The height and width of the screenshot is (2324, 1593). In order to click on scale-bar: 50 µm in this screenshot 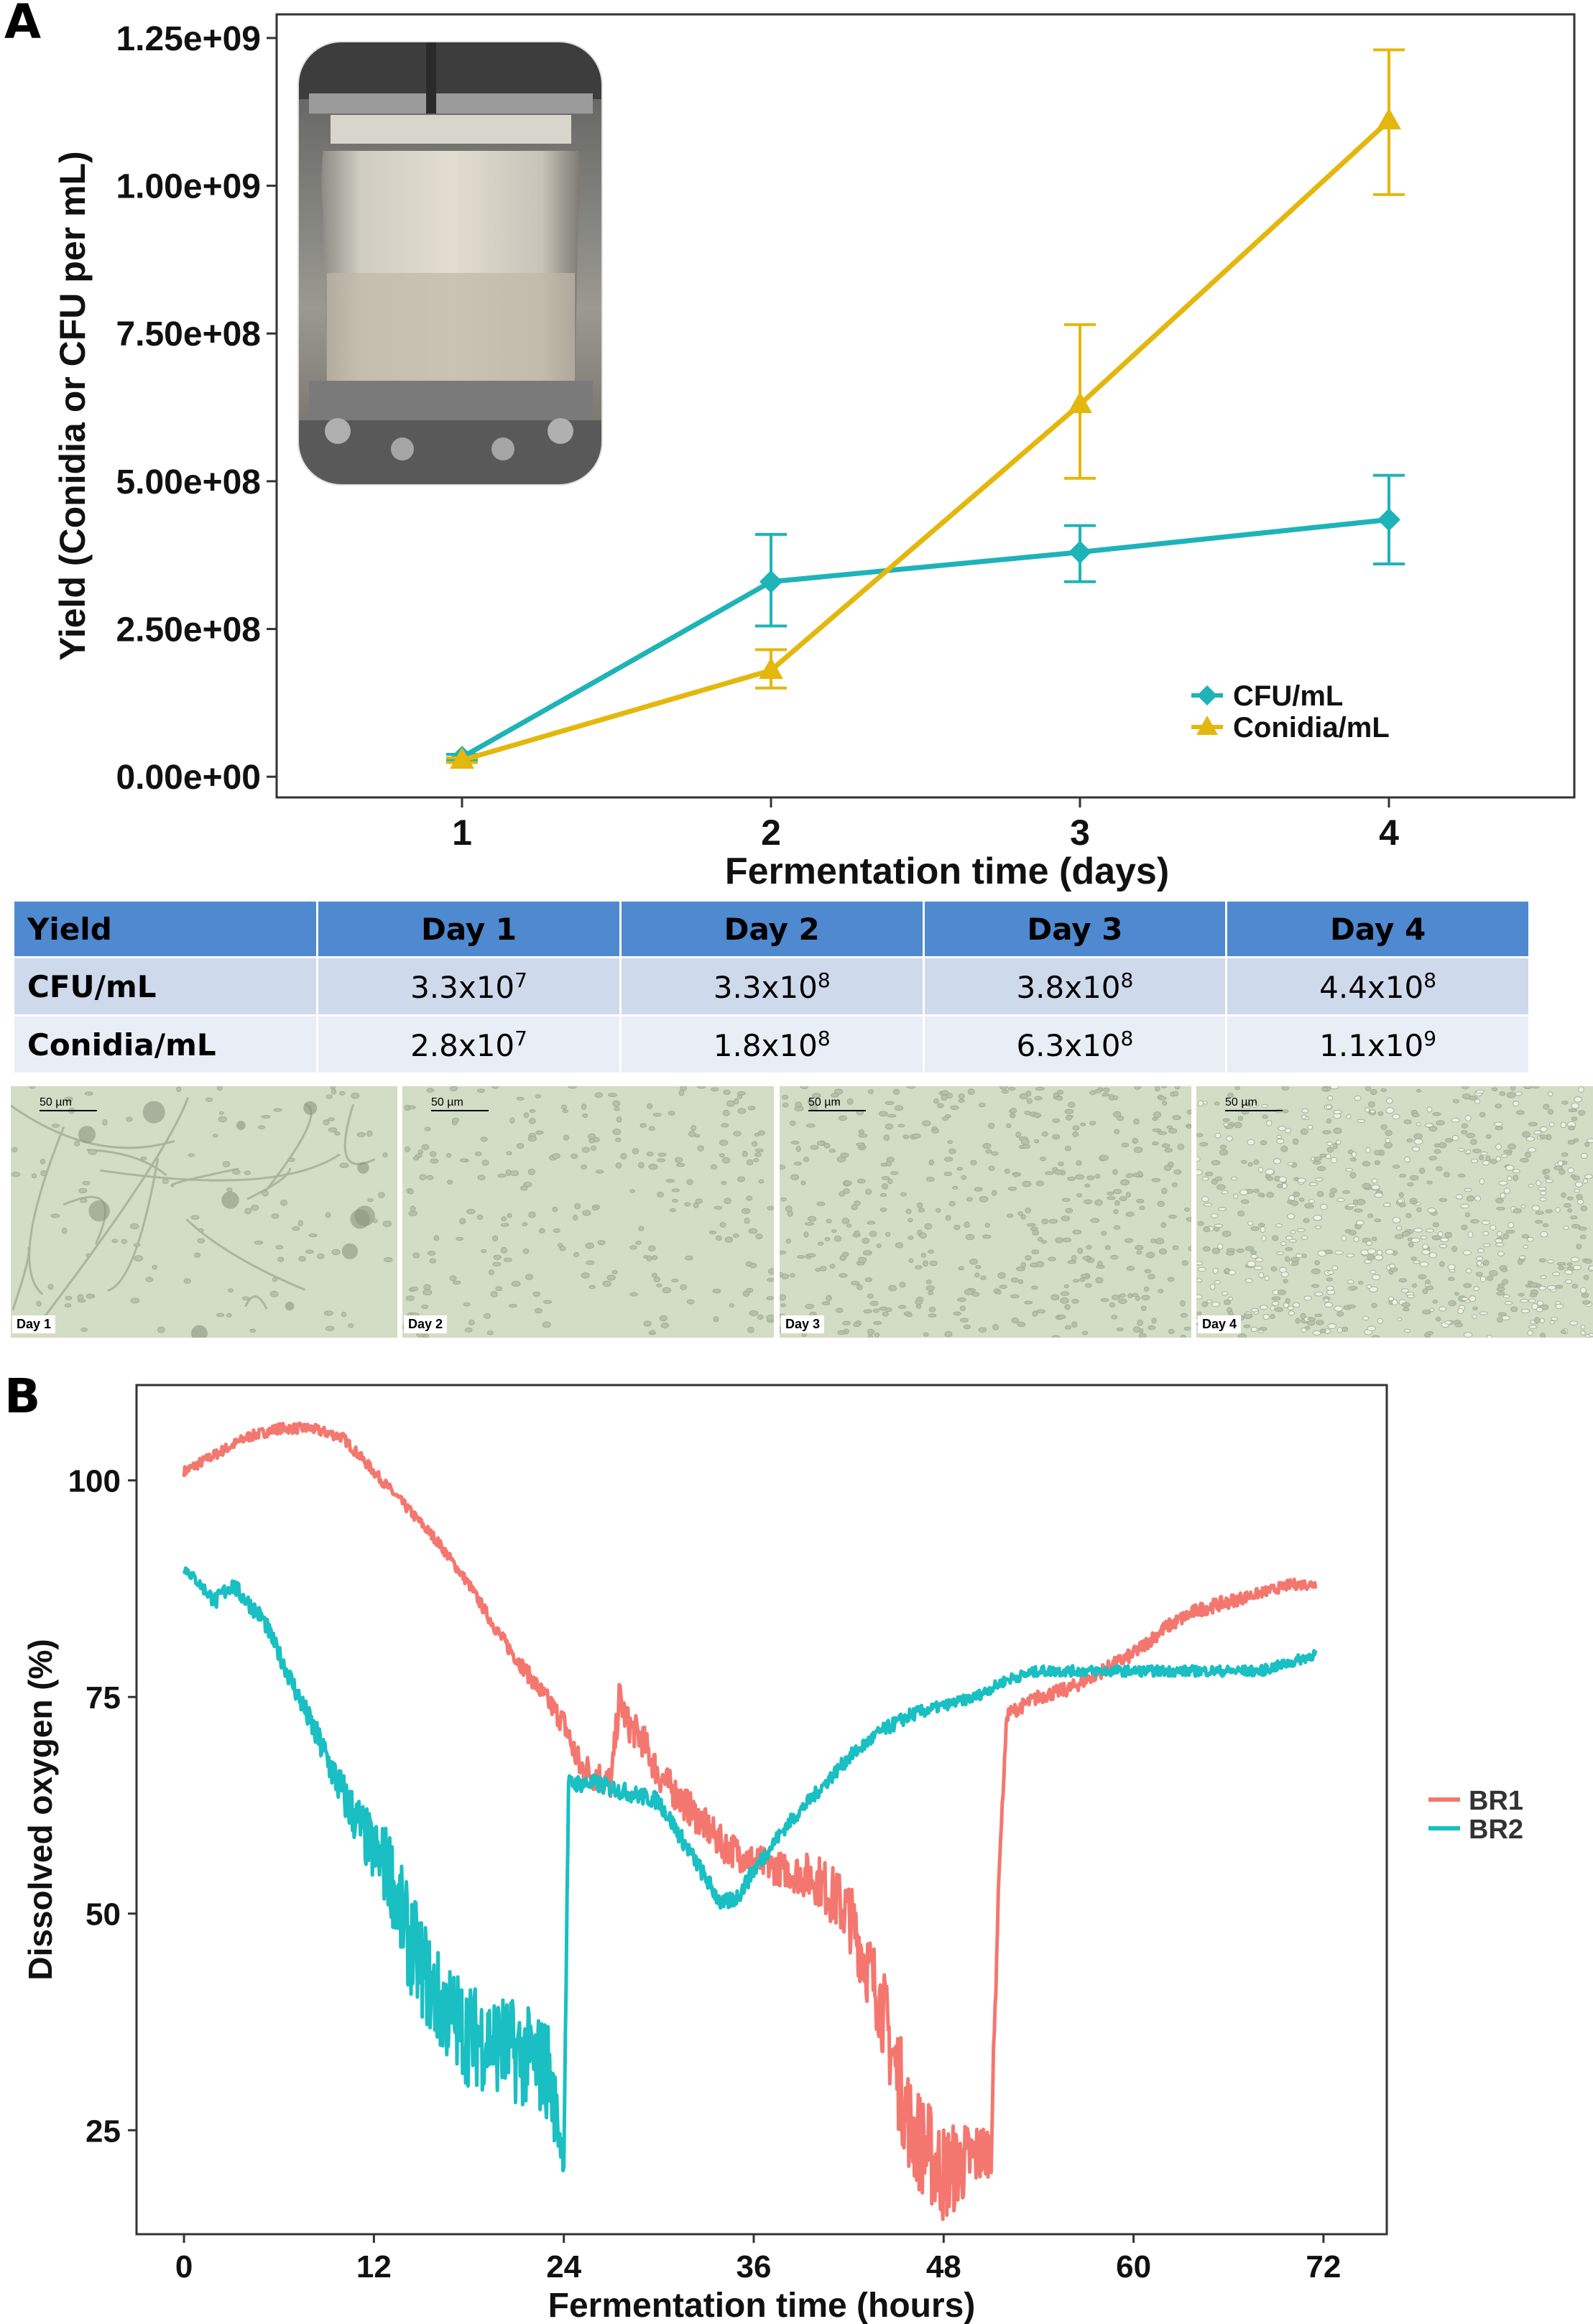, I will do `click(68, 1103)`.